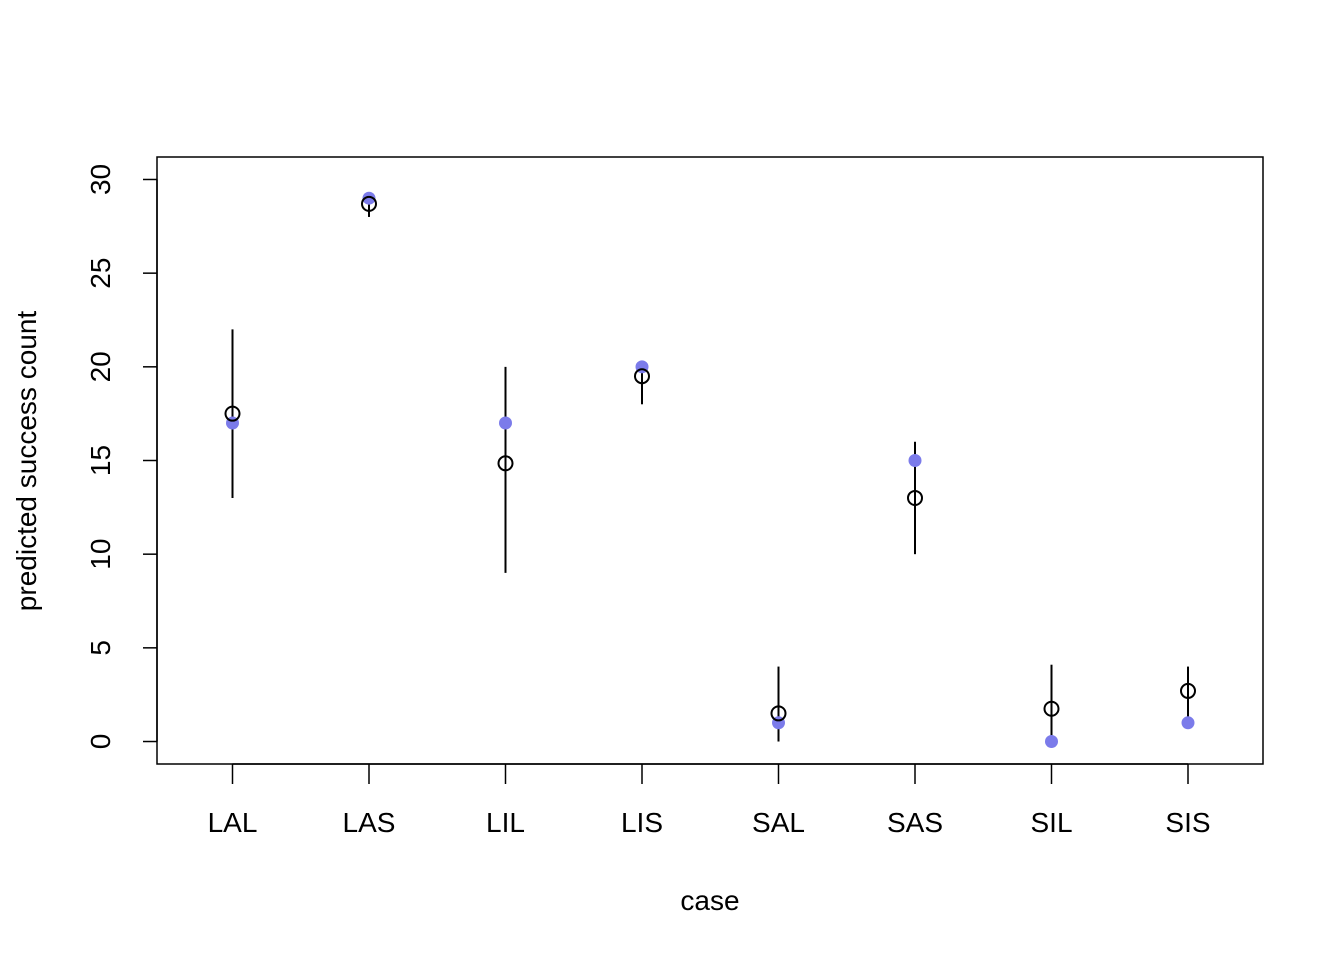 This screenshot has width=1344, height=960. Describe the element at coordinates (505, 822) in the screenshot. I see `x-tick-label: LIL` at that location.